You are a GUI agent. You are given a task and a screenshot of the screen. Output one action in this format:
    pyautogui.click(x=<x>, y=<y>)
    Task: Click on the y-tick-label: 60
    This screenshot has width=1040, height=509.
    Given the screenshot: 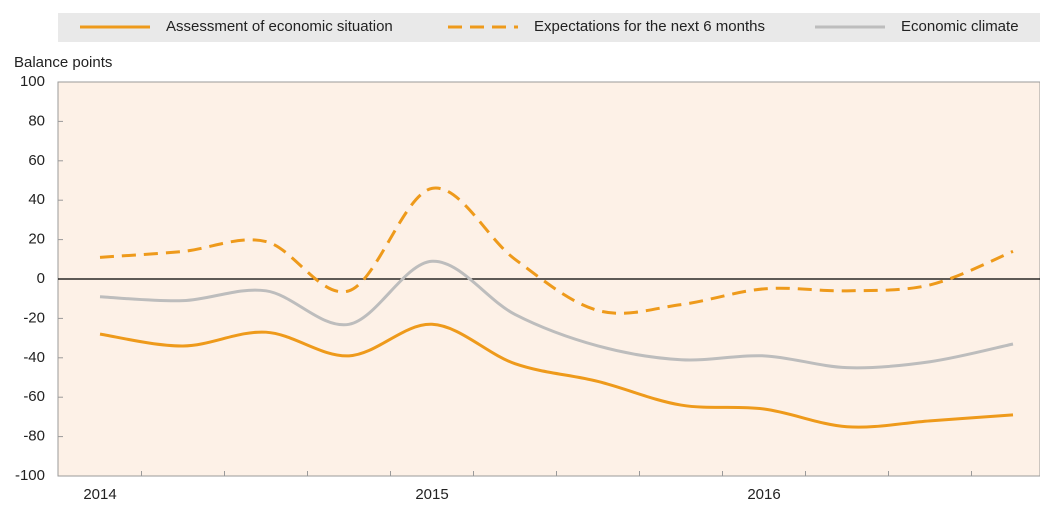 What is the action you would take?
    pyautogui.click(x=36, y=160)
    